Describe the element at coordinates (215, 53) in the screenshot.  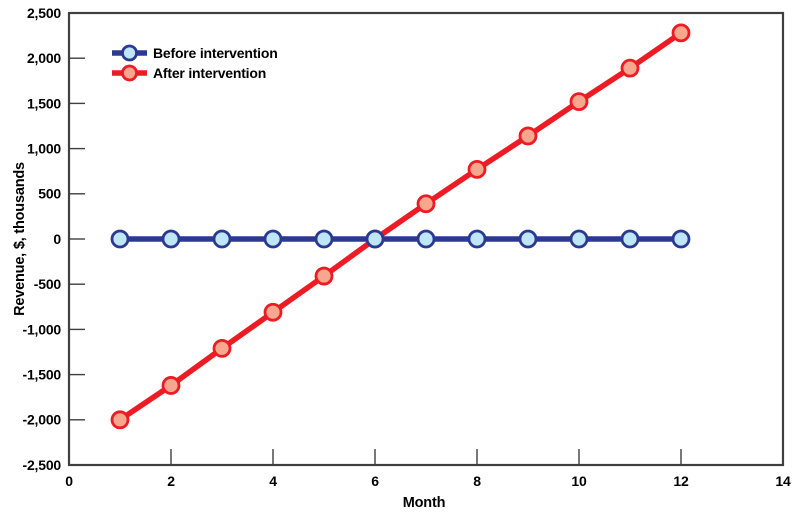
I see `legend-label: Before intervention` at that location.